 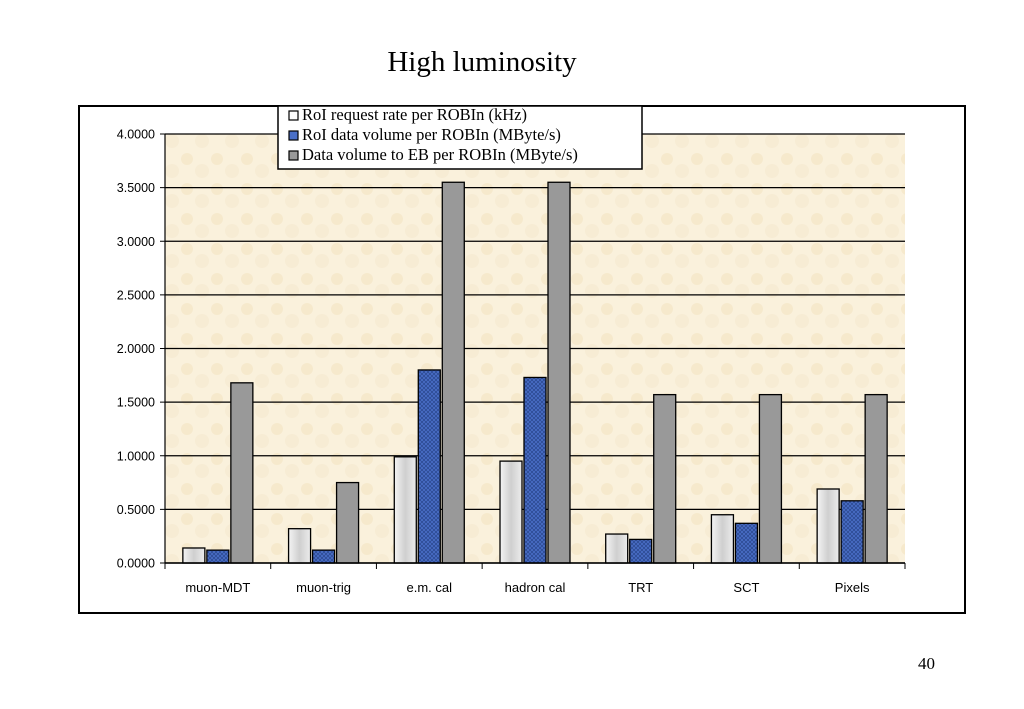 What do you see at coordinates (136, 403) in the screenshot?
I see `y-tick-label: 1.5000` at bounding box center [136, 403].